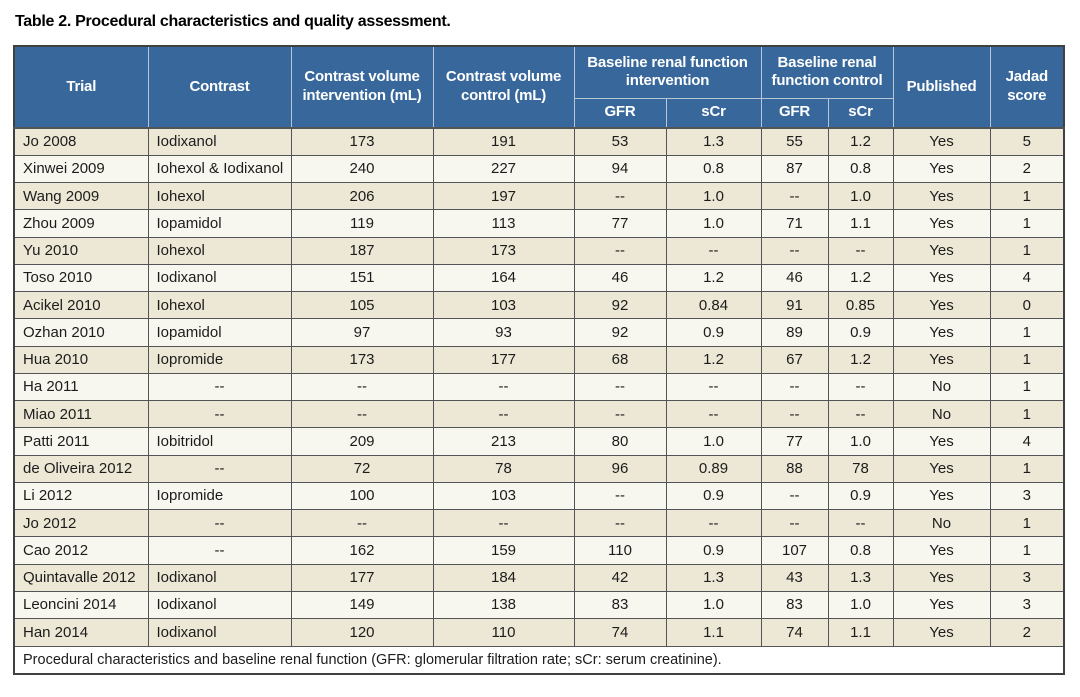 This screenshot has width=1080, height=697. What do you see at coordinates (539, 250) in the screenshot?
I see `table-row: Yu 2010 Iohexol 187 173 -- -- -- -- Yes 1` at bounding box center [539, 250].